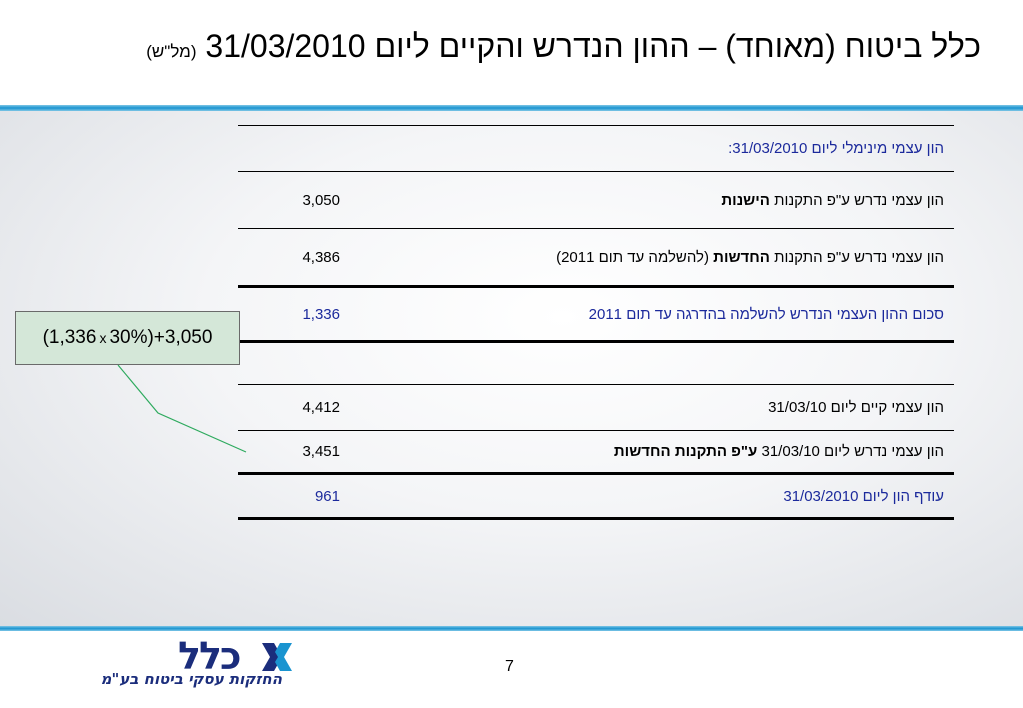 The image size is (1023, 708). I want to click on table-cell-value: 961, so click(298, 496).